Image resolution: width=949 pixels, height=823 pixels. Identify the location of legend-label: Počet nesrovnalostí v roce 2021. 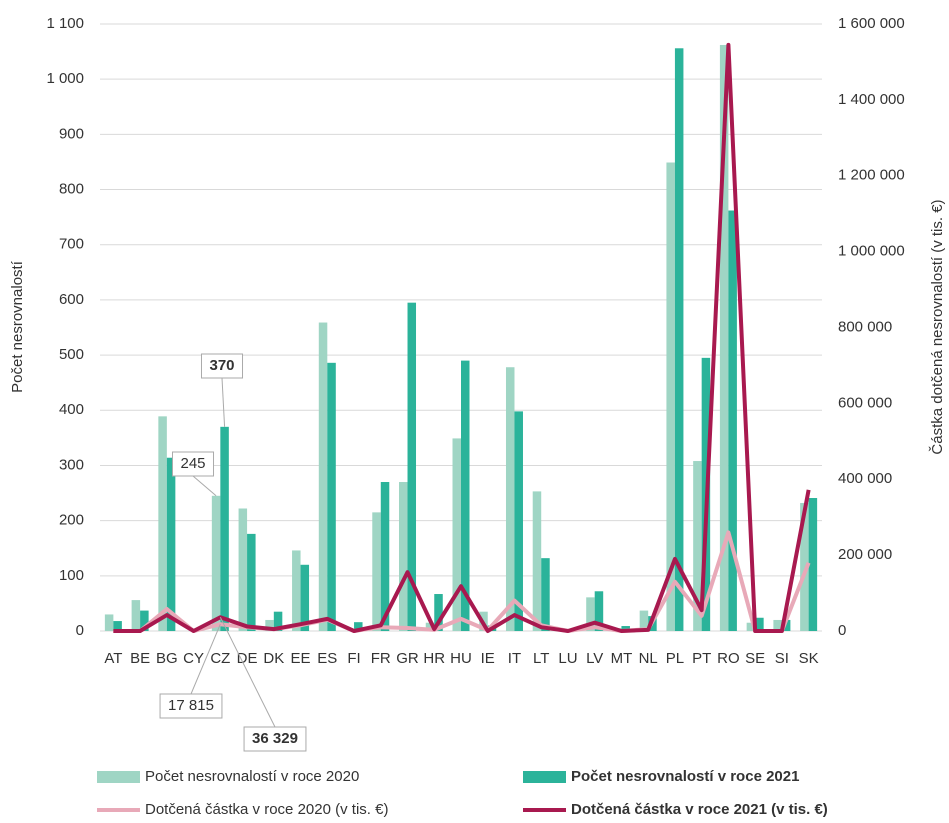
(685, 776).